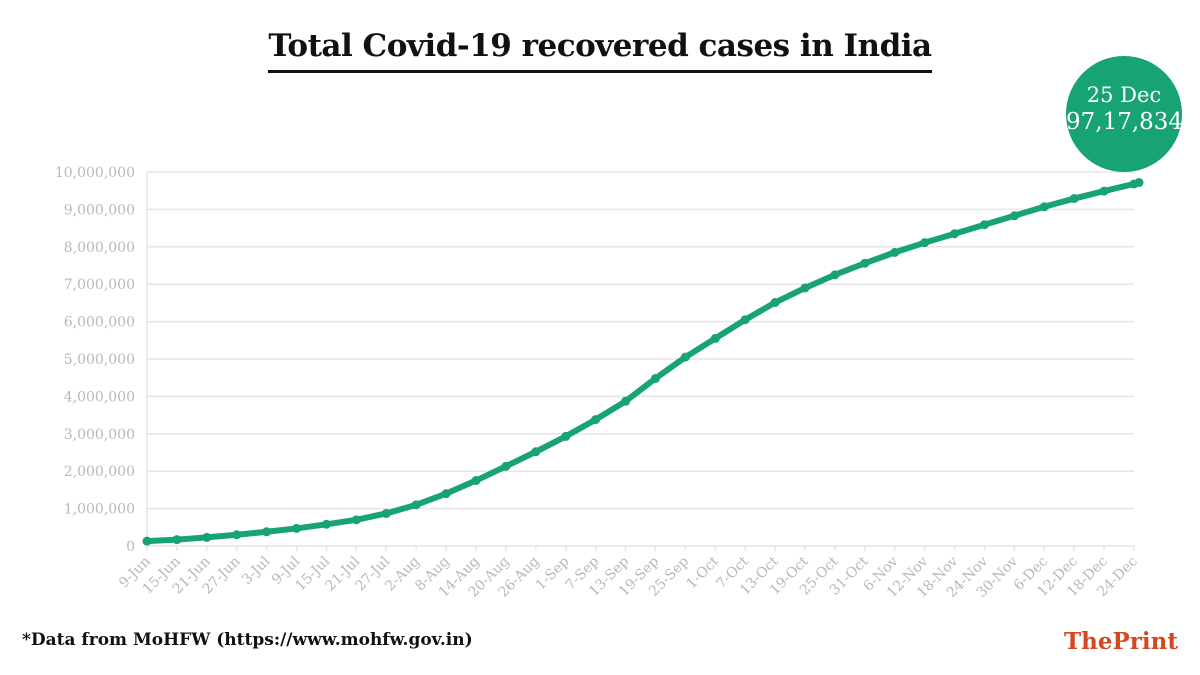 The height and width of the screenshot is (675, 1200). Describe the element at coordinates (95, 173) in the screenshot. I see `y-tick-label: 10,000,000` at that location.